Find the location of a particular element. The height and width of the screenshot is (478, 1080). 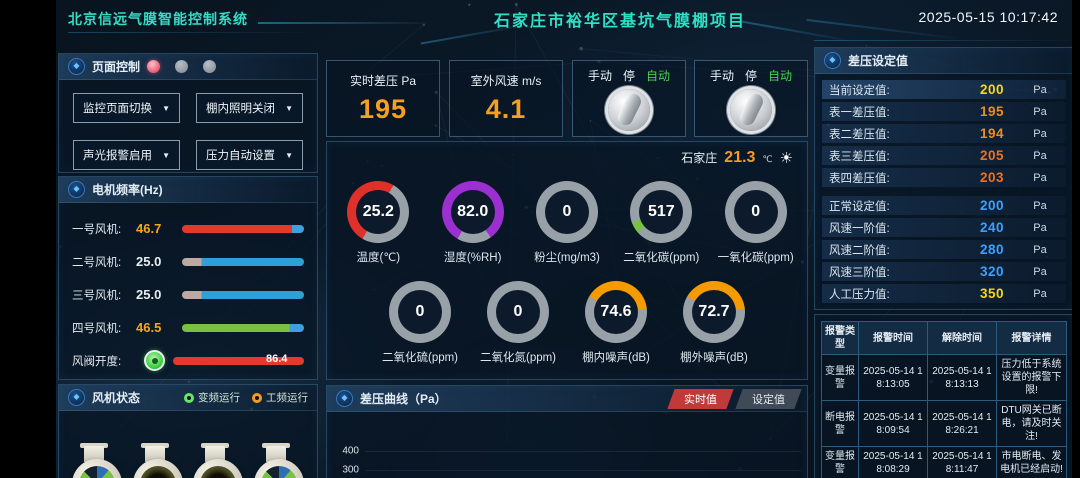

chart-plot-area: 400300200 is located at coordinates (567, 445).